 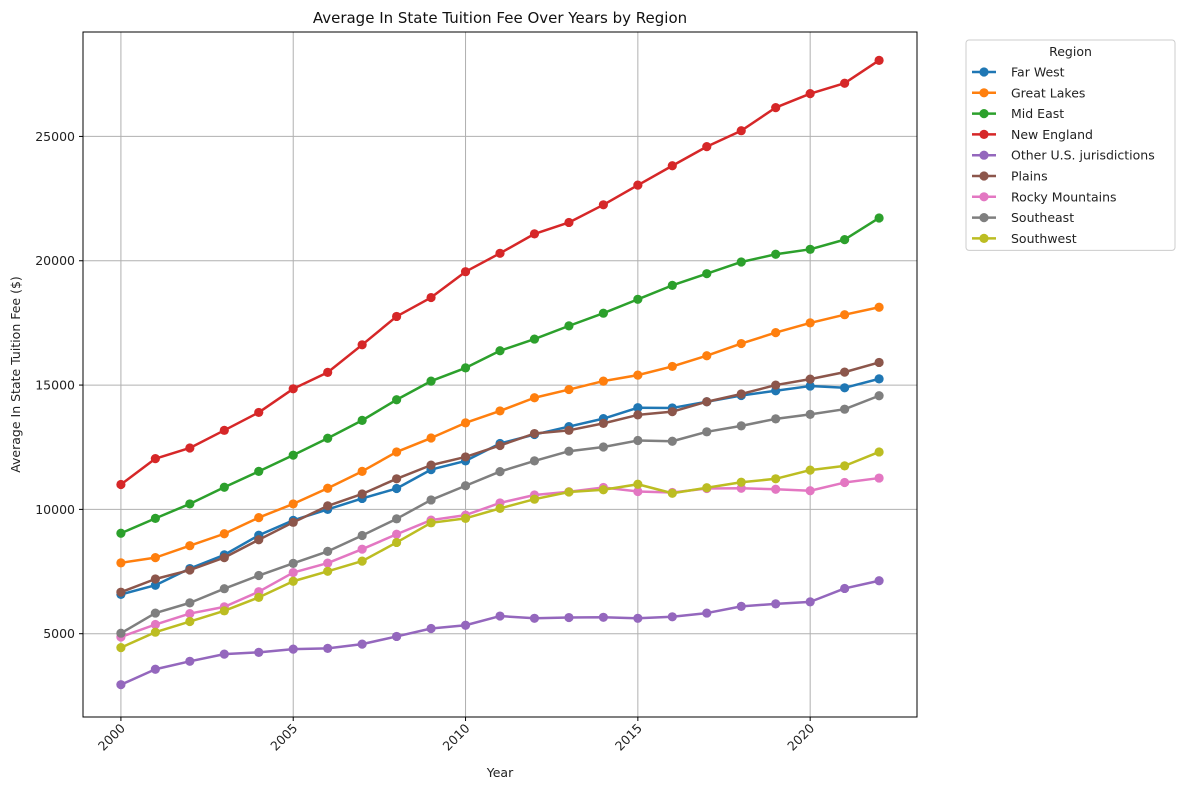 What do you see at coordinates (55, 509) in the screenshot?
I see `y-tick-label: 10000` at bounding box center [55, 509].